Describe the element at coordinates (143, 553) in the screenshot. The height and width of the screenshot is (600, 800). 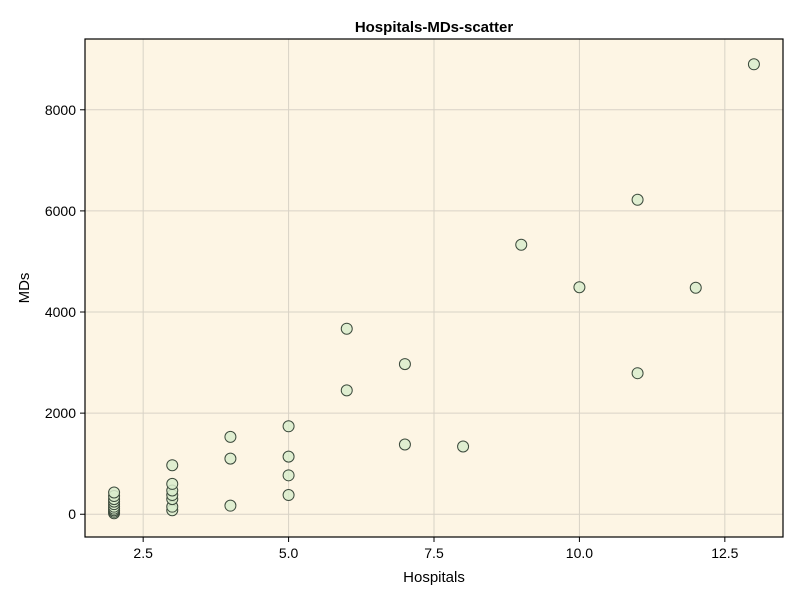
I see `x-tick-label: 2.5` at that location.